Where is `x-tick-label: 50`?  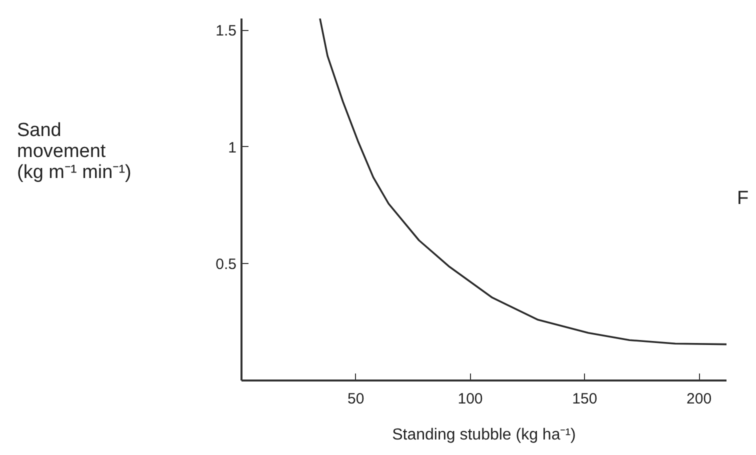
x-tick-label: 50 is located at coordinates (356, 399).